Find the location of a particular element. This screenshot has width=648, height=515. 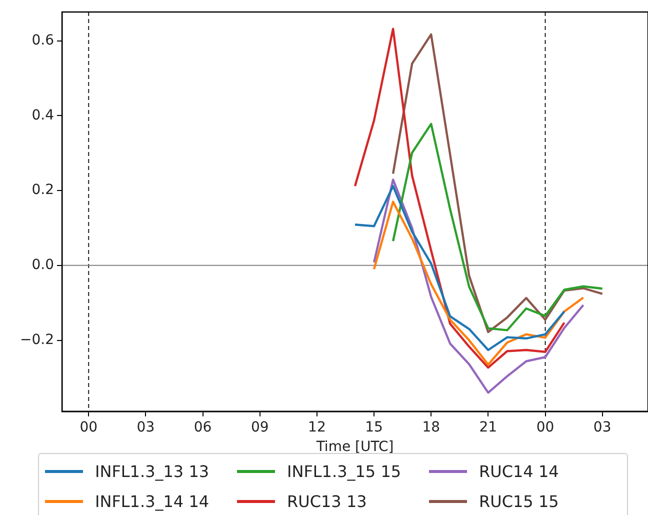

legend-label: INFL1.3_15 15 is located at coordinates (344, 471).